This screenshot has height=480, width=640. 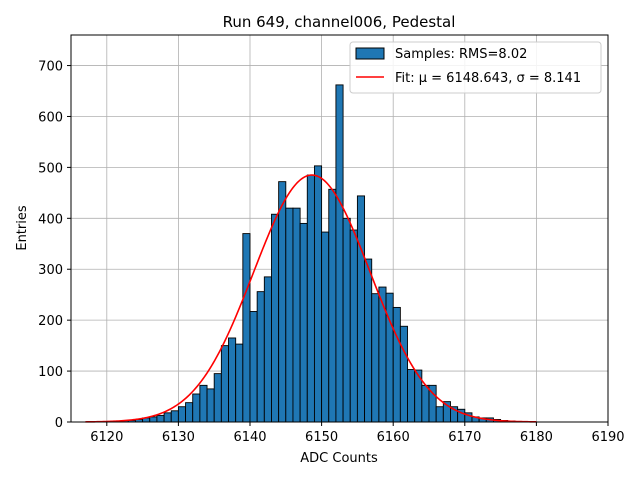 What do you see at coordinates (370, 53) in the screenshot?
I see `legend-samples-swatch` at bounding box center [370, 53].